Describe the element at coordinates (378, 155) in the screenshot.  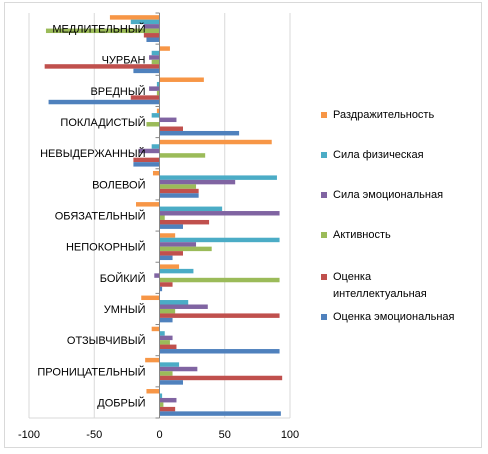
I see `legend-label: Сила физическая` at that location.